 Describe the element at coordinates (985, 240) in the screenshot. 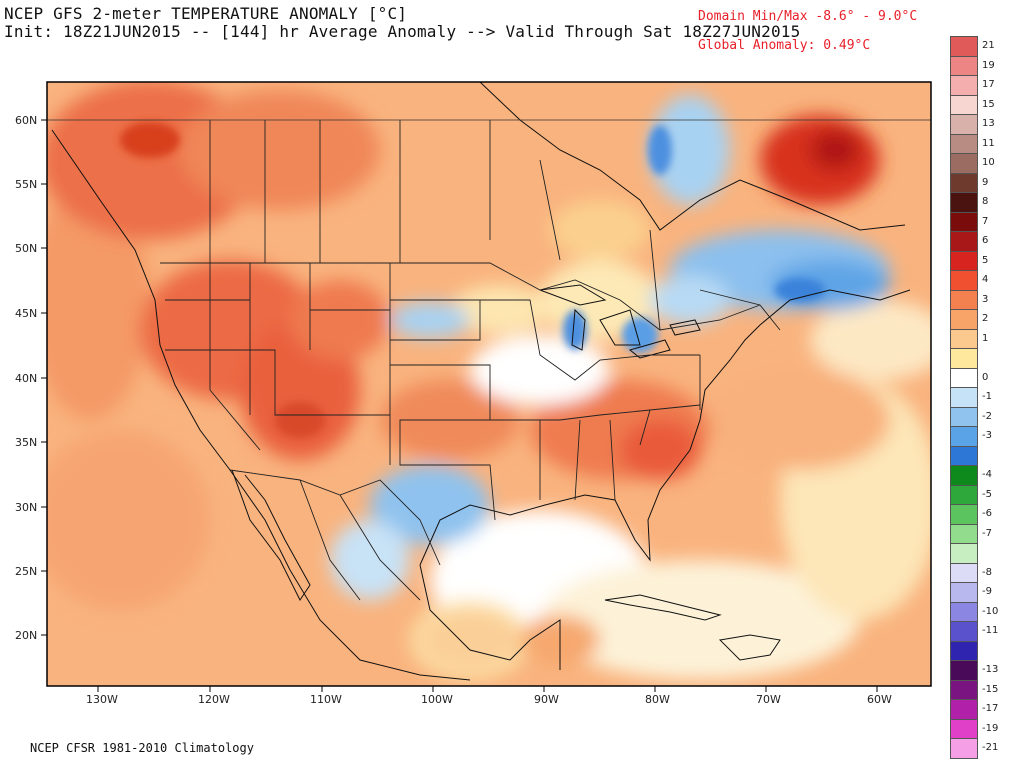

I see `legend-label: 6` at that location.